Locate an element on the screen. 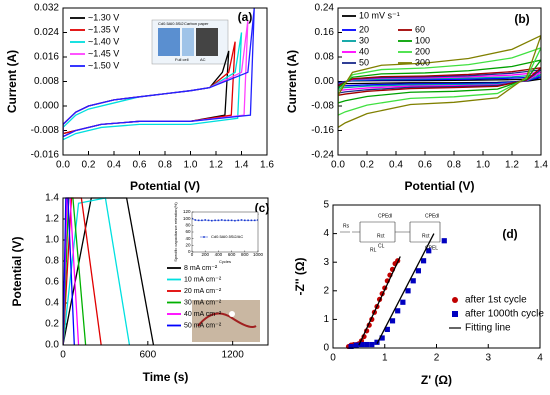 The image size is (550, 395). legend-label: after 1000th cycle is located at coordinates (504, 314).